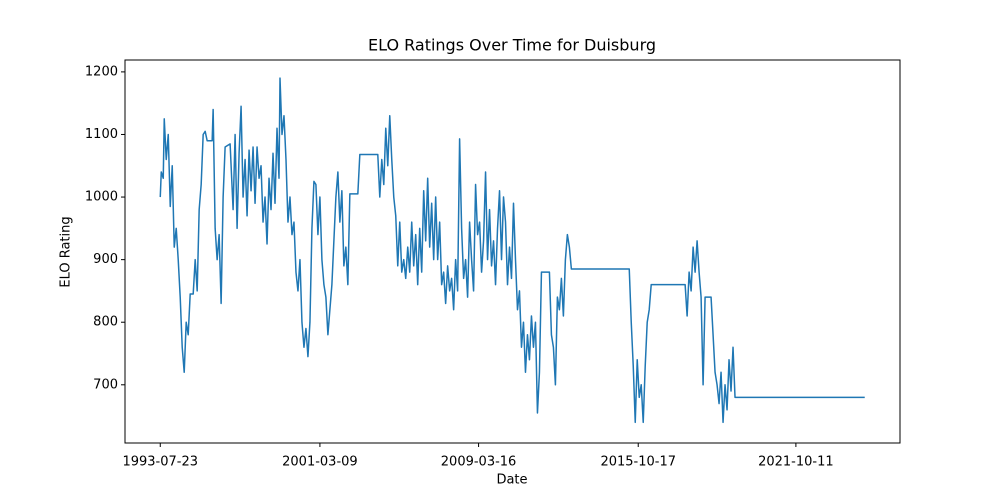 The image size is (1000, 500). I want to click on x-tick-label: 1993-07-23, so click(160, 462).